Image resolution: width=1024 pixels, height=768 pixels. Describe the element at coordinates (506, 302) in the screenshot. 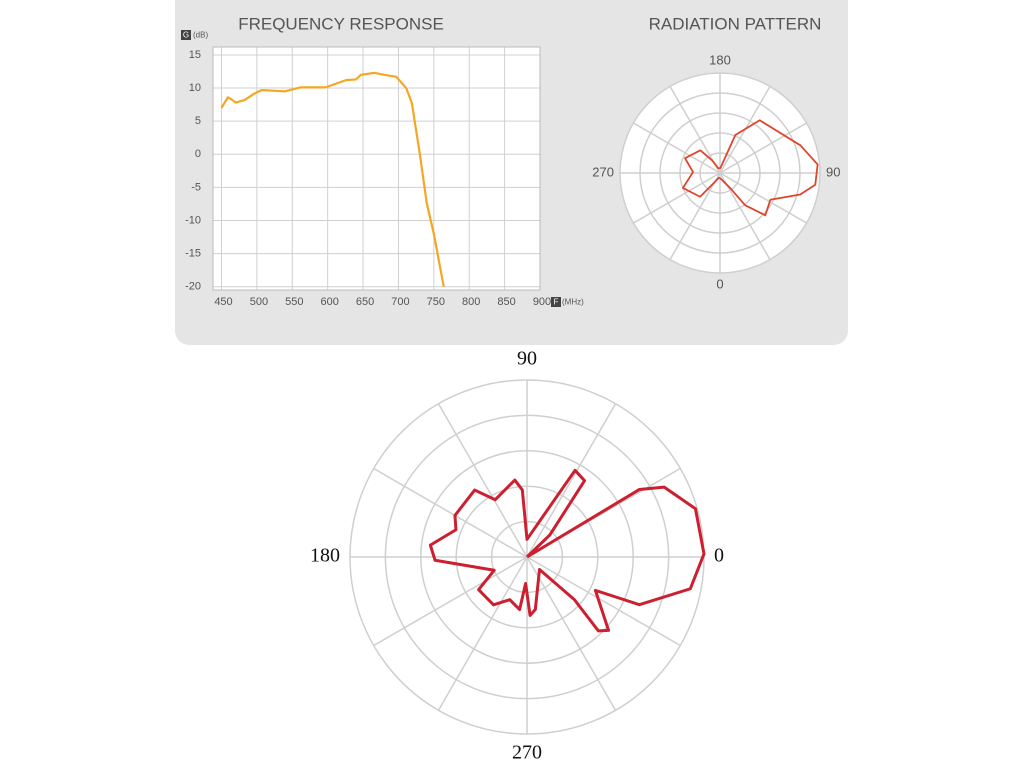

I see `x-tick-label: 850` at that location.